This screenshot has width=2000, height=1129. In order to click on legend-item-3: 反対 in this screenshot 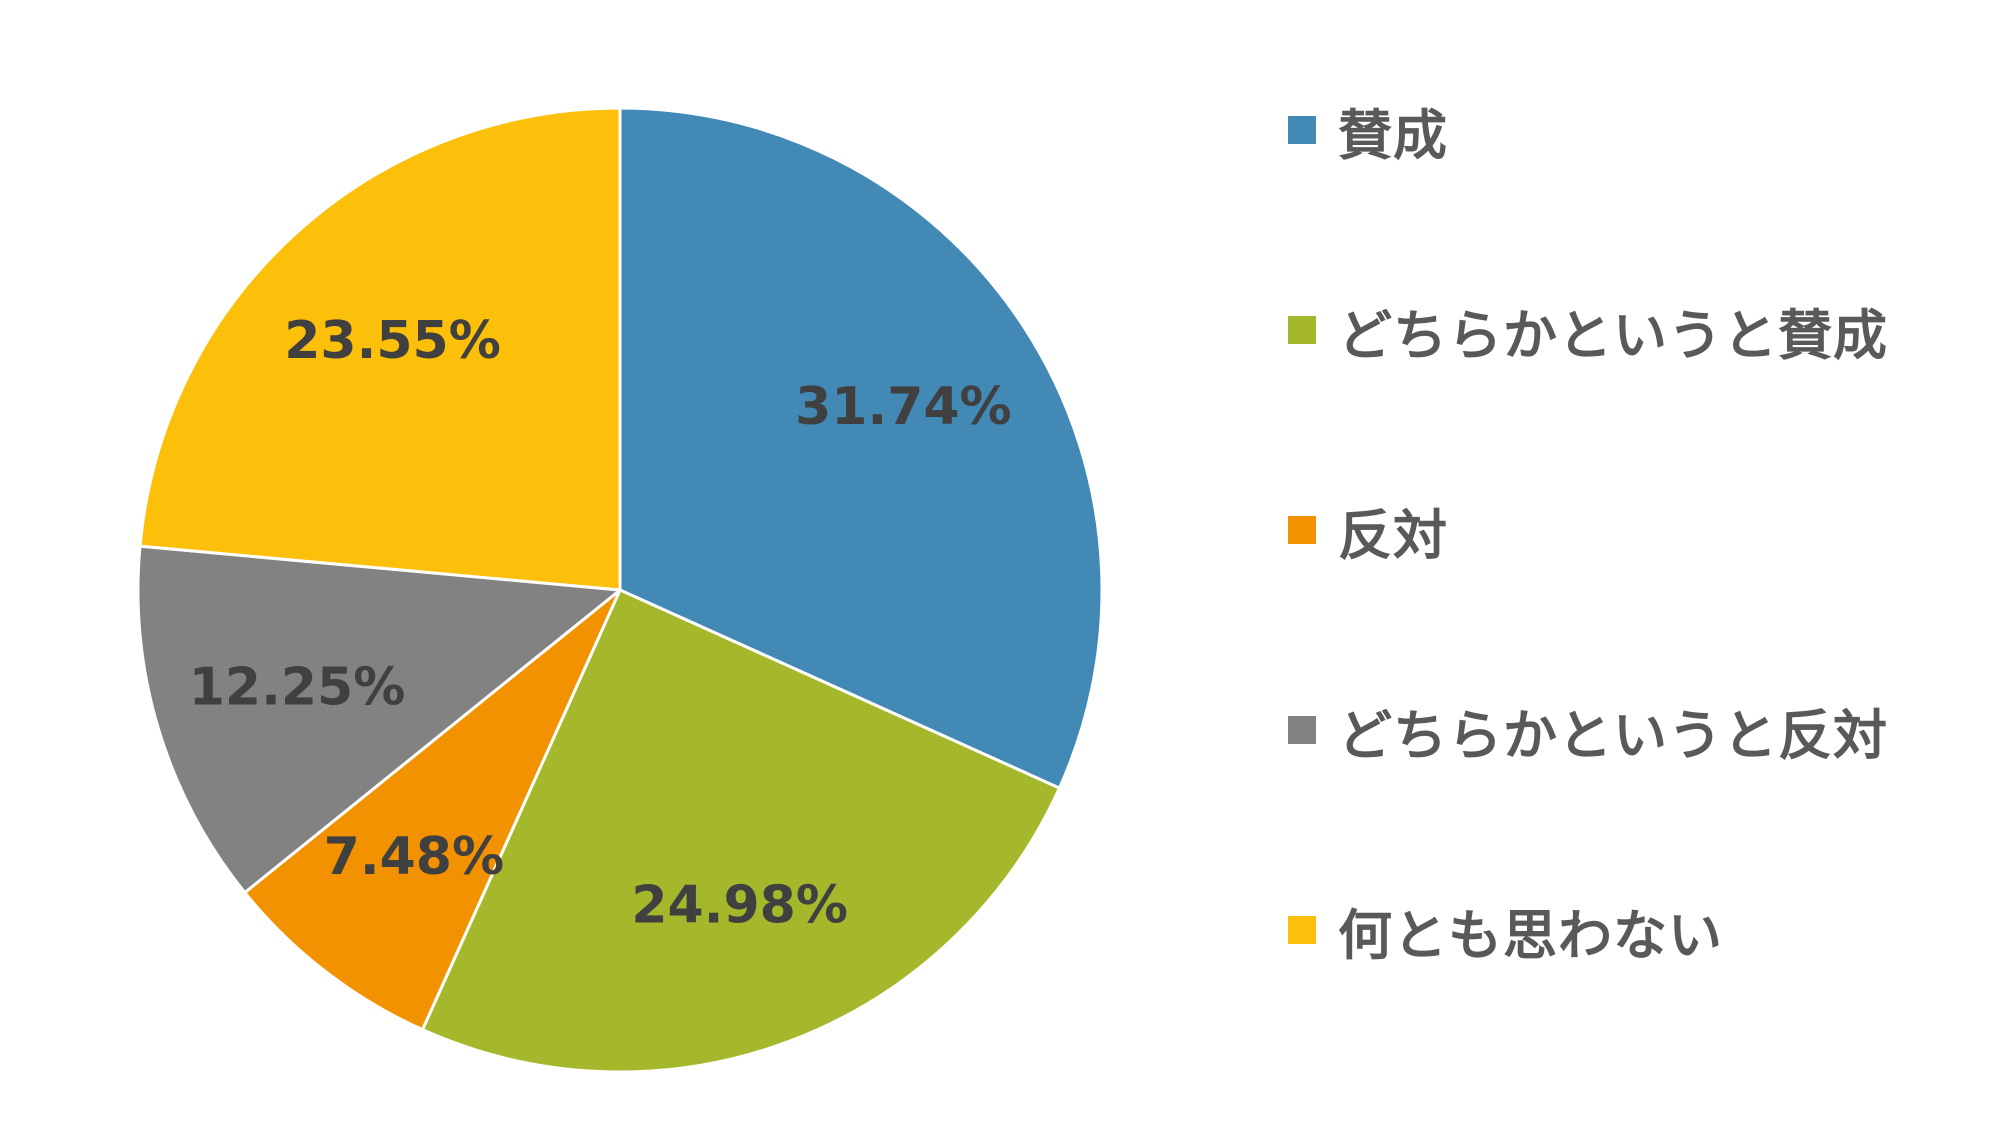, I will do `click(1368, 531)`.